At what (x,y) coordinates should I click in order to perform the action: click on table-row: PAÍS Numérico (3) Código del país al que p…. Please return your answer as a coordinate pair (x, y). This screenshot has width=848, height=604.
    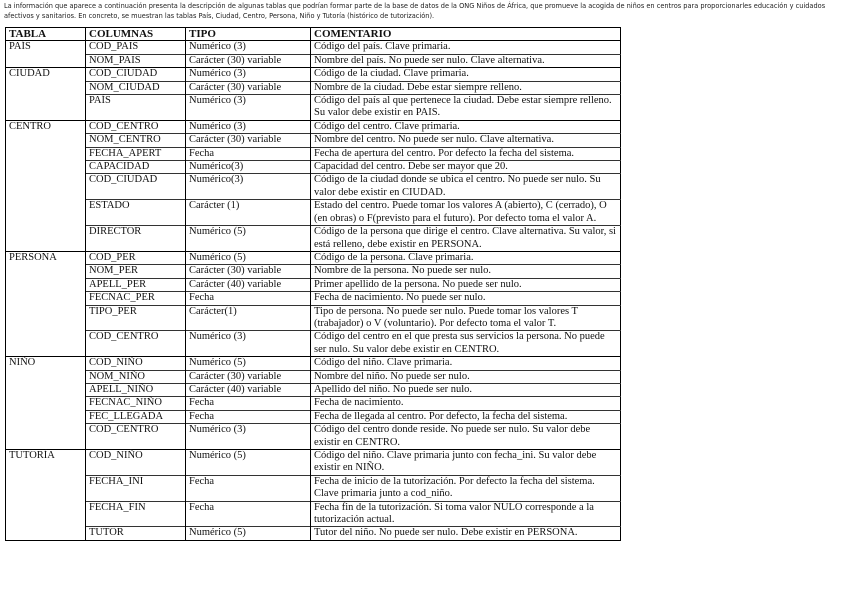
    Looking at the image, I should click on (313, 107).